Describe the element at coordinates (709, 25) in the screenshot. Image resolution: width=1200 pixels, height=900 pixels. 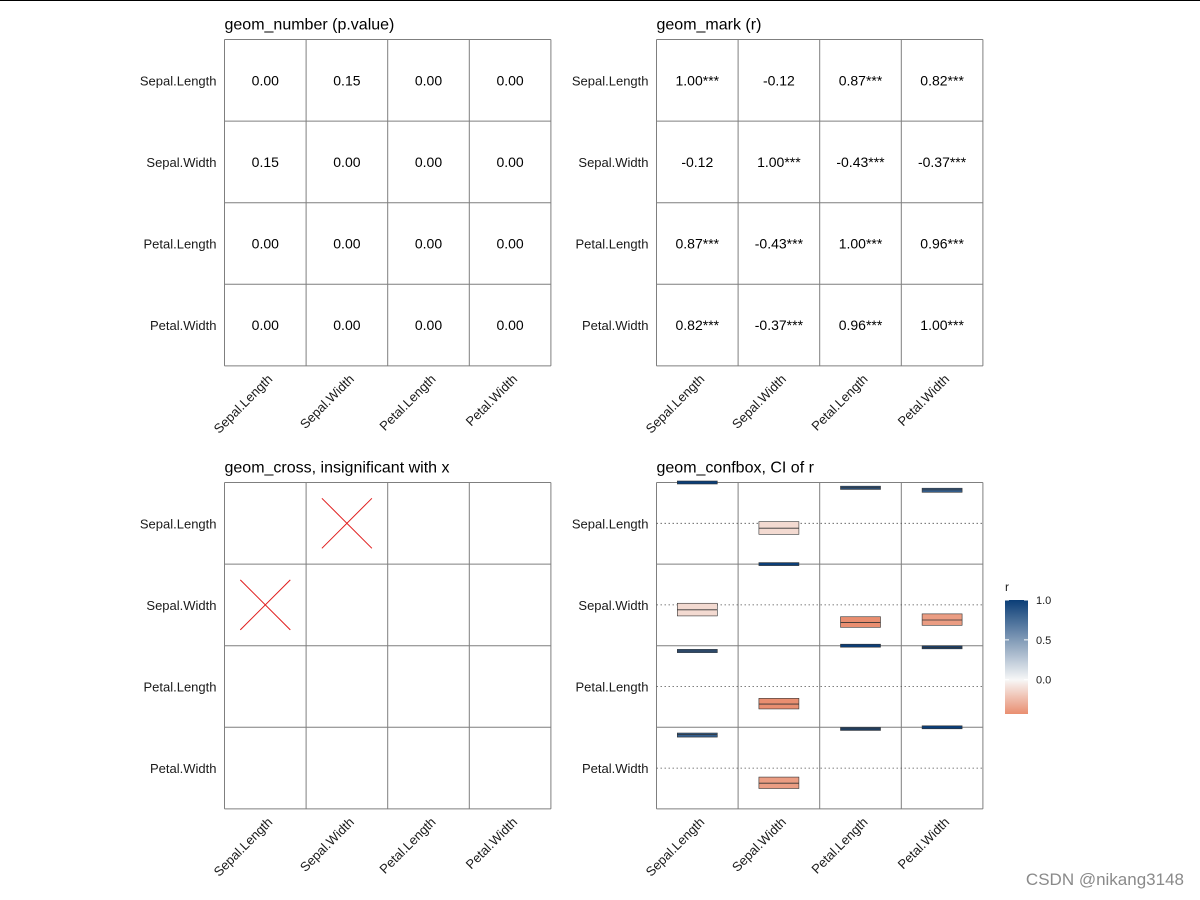
I see `panel-title: geom_mark (r)` at that location.